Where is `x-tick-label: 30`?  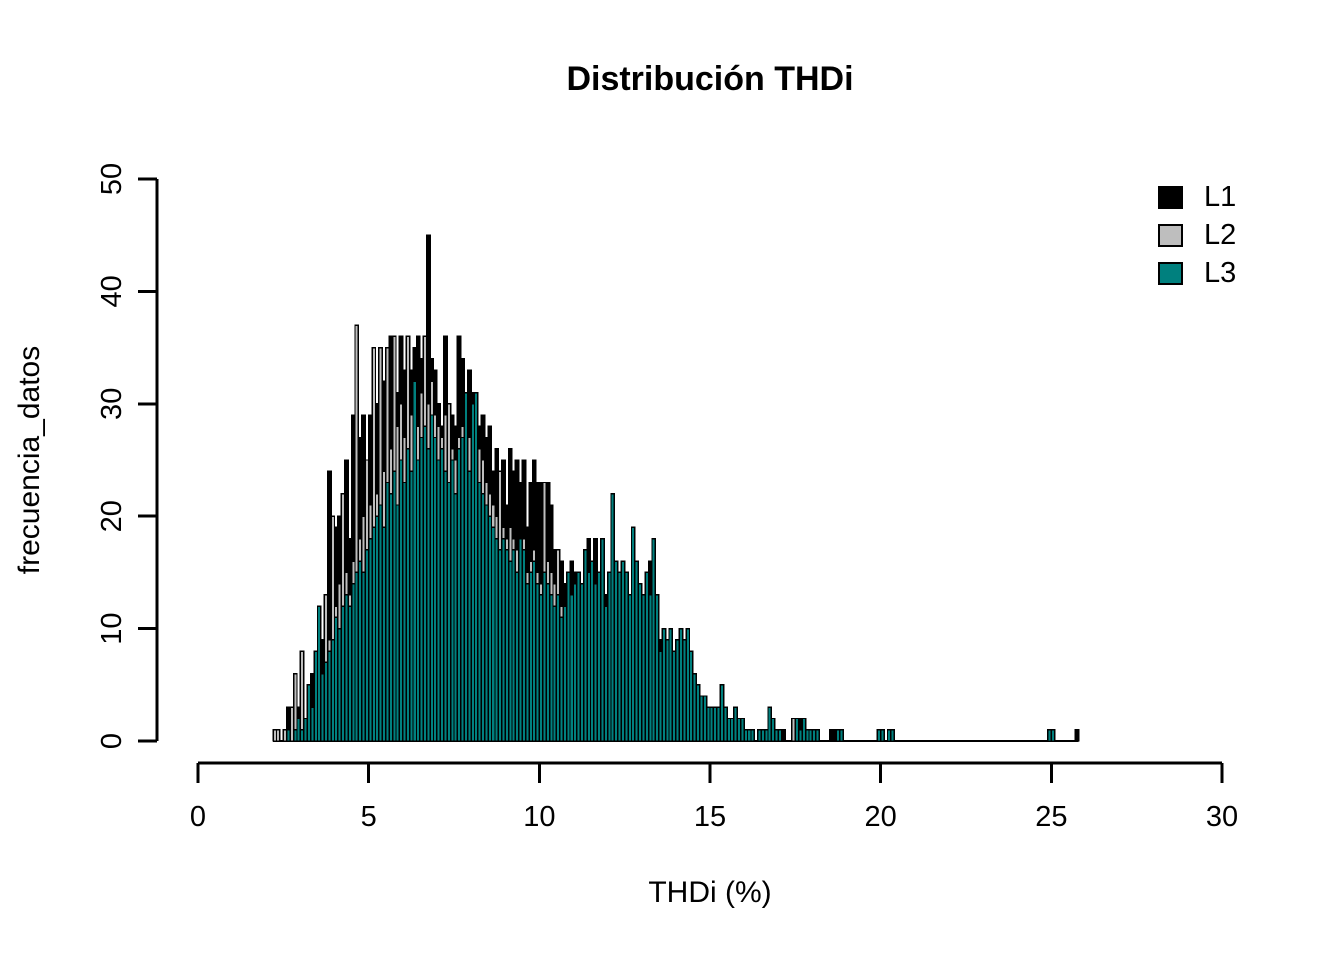
x-tick-label: 30 is located at coordinates (1222, 817).